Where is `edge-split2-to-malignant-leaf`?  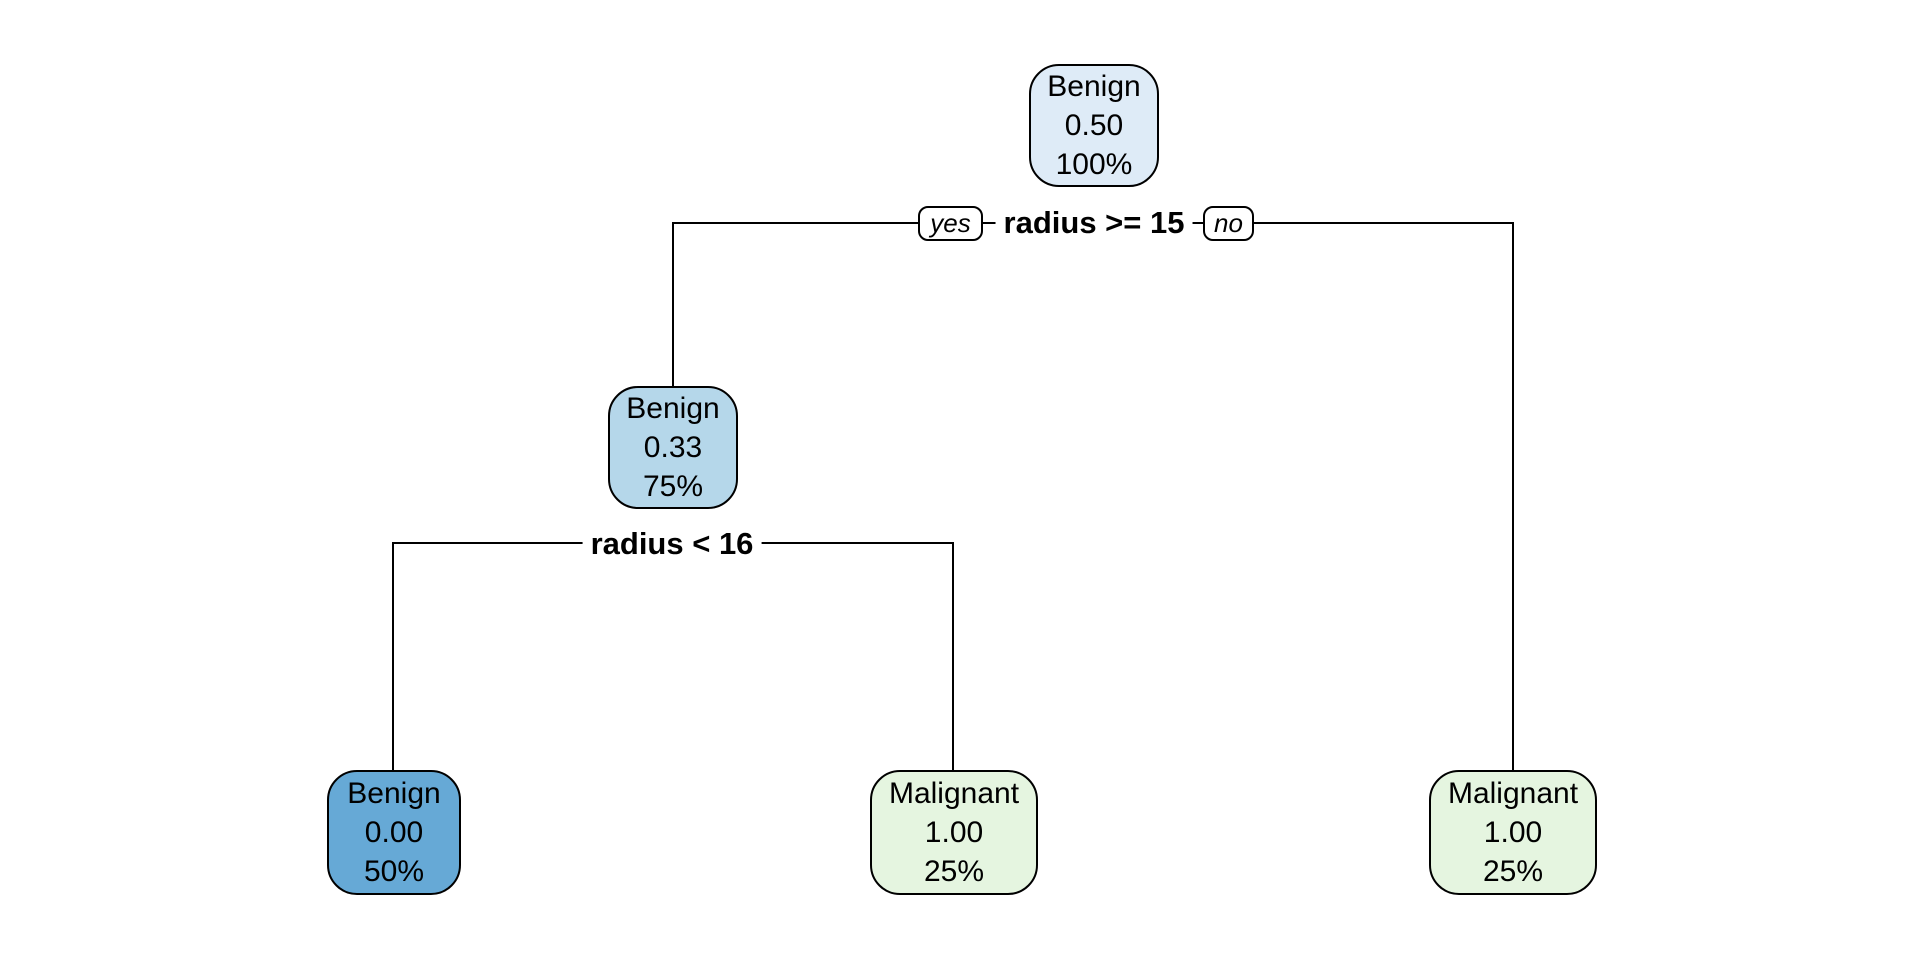
edge-split2-to-malignant-leaf is located at coordinates (953, 656).